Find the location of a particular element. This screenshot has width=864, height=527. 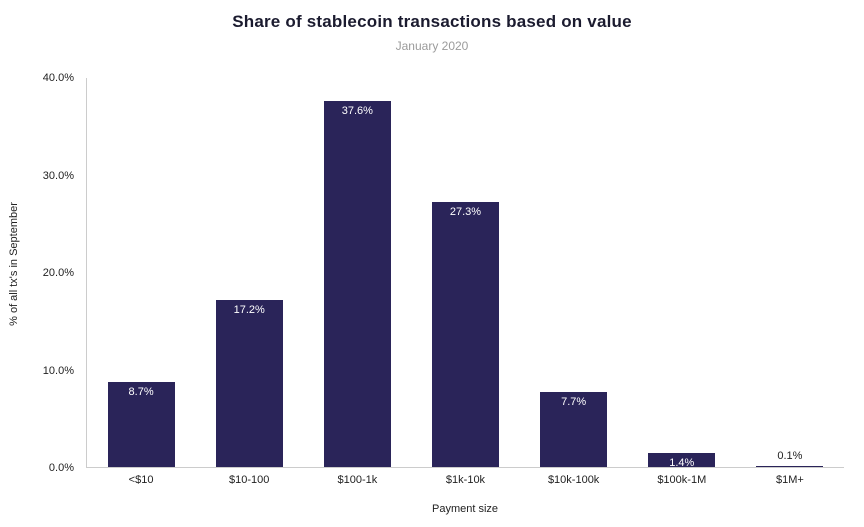

bar-value-label-0: 8.7% is located at coordinates (141, 392).